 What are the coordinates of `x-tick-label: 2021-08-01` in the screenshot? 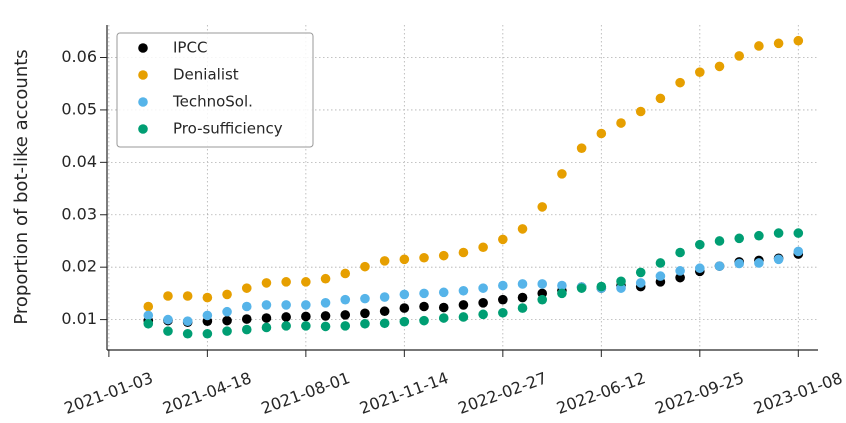 It's located at (306, 393).